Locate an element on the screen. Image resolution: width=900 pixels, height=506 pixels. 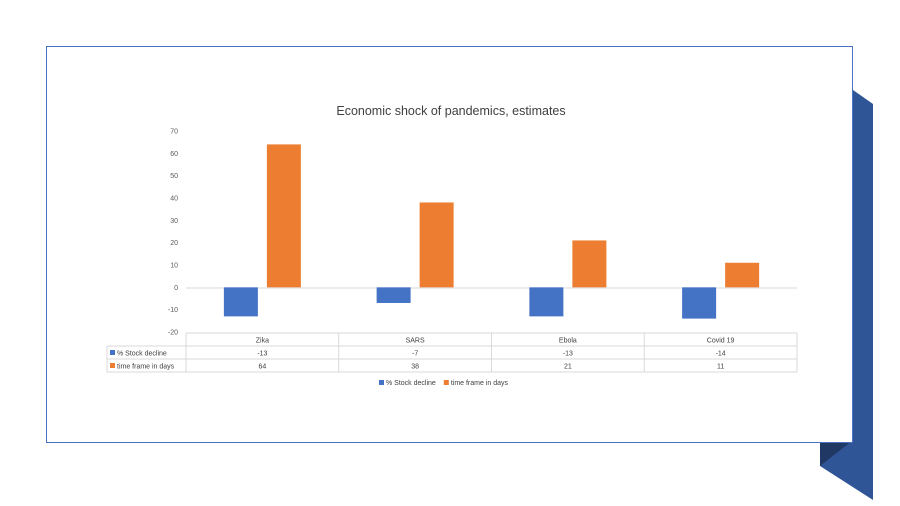
legend: % Stock decline time frame in days is located at coordinates (443, 383).